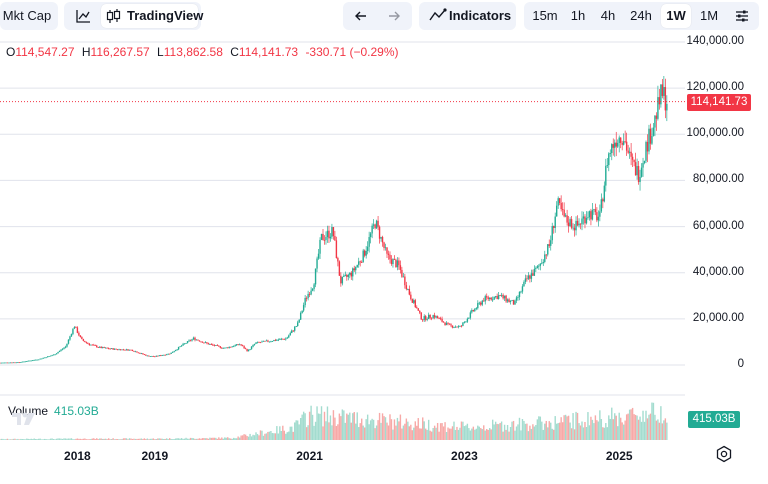 This screenshot has height=484, width=768. Describe the element at coordinates (467, 16) in the screenshot. I see `indicators-button: Indicators` at that location.